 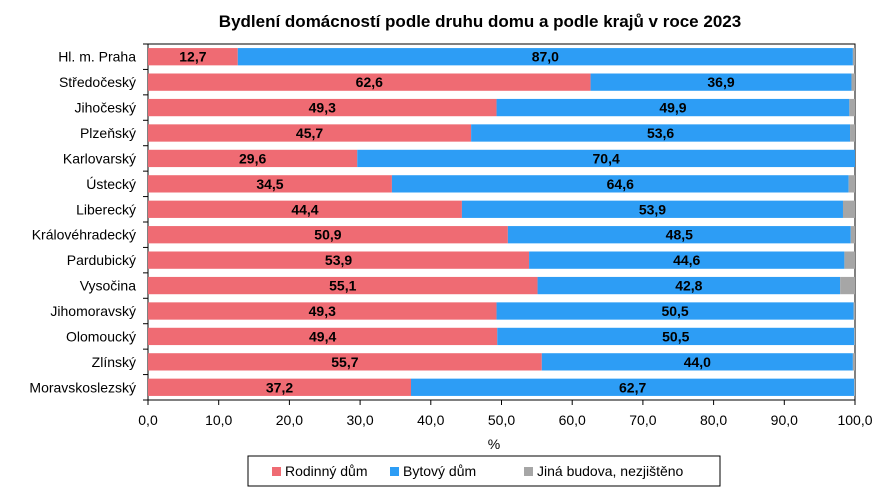 I want to click on category-label: Zlínský, so click(x=114, y=362).